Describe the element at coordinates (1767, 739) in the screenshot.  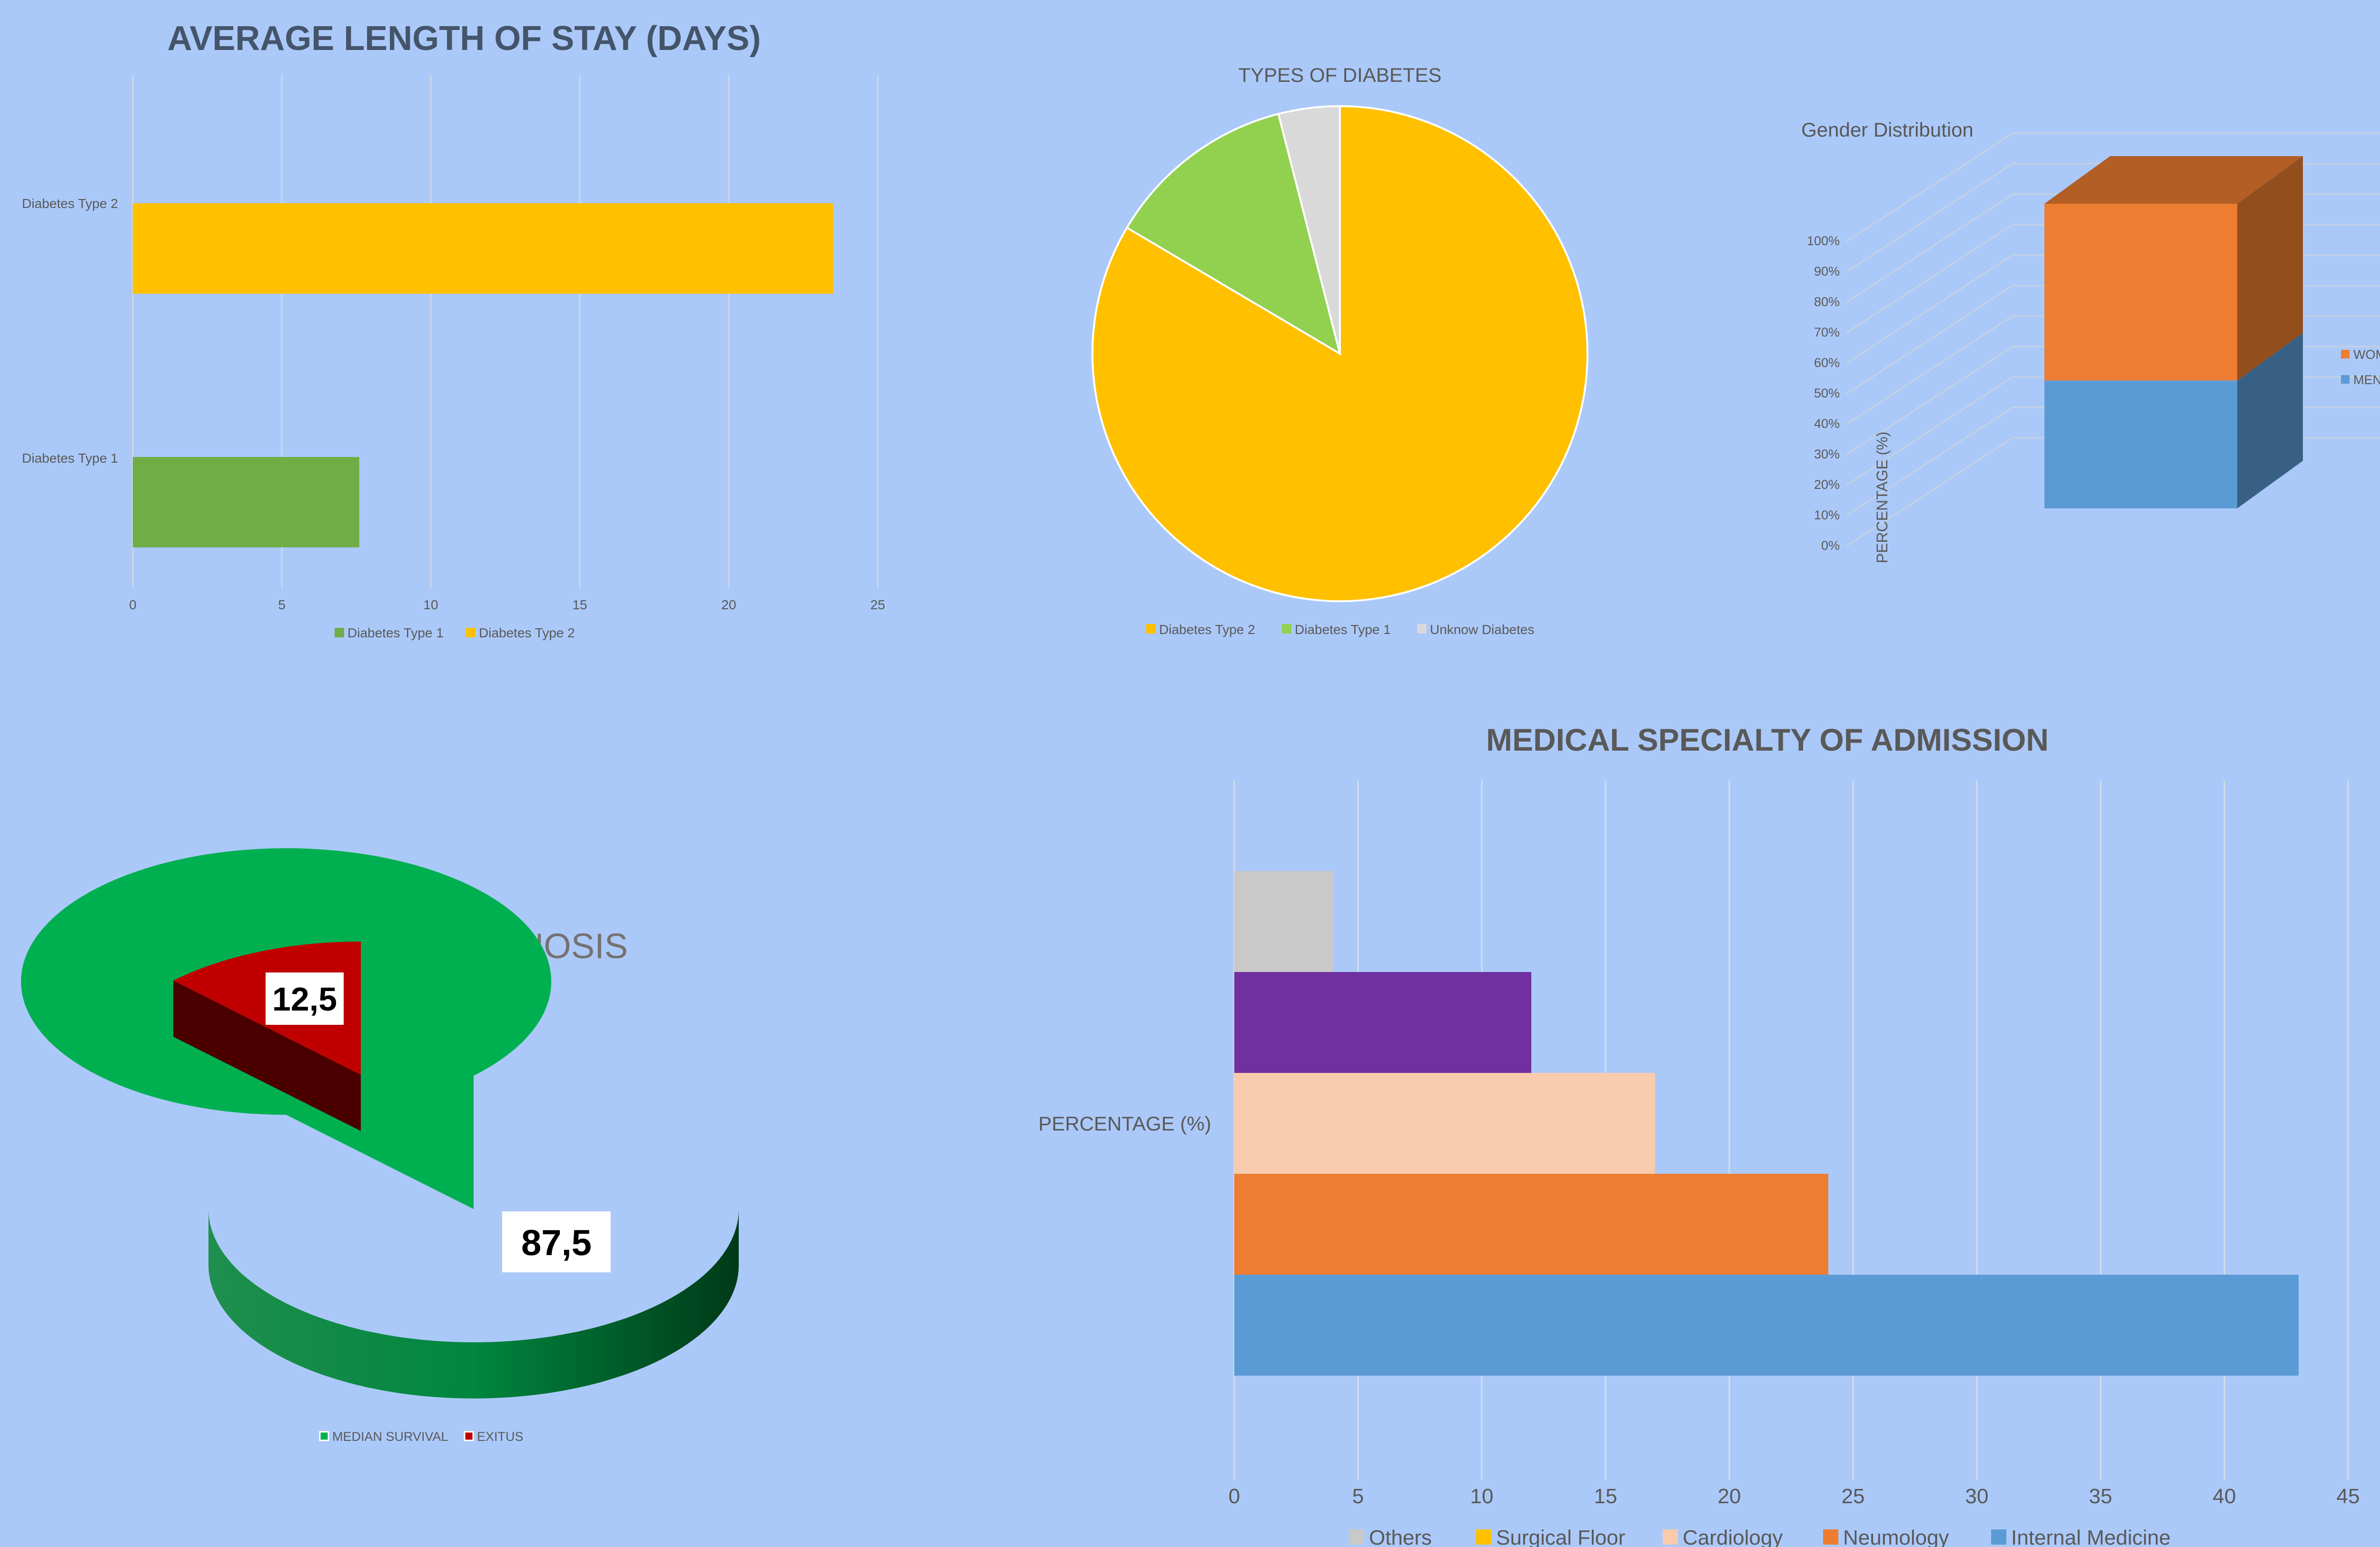
I see `specialty-title: MEDICAL SPECIALTY OF ADMISSION` at that location.